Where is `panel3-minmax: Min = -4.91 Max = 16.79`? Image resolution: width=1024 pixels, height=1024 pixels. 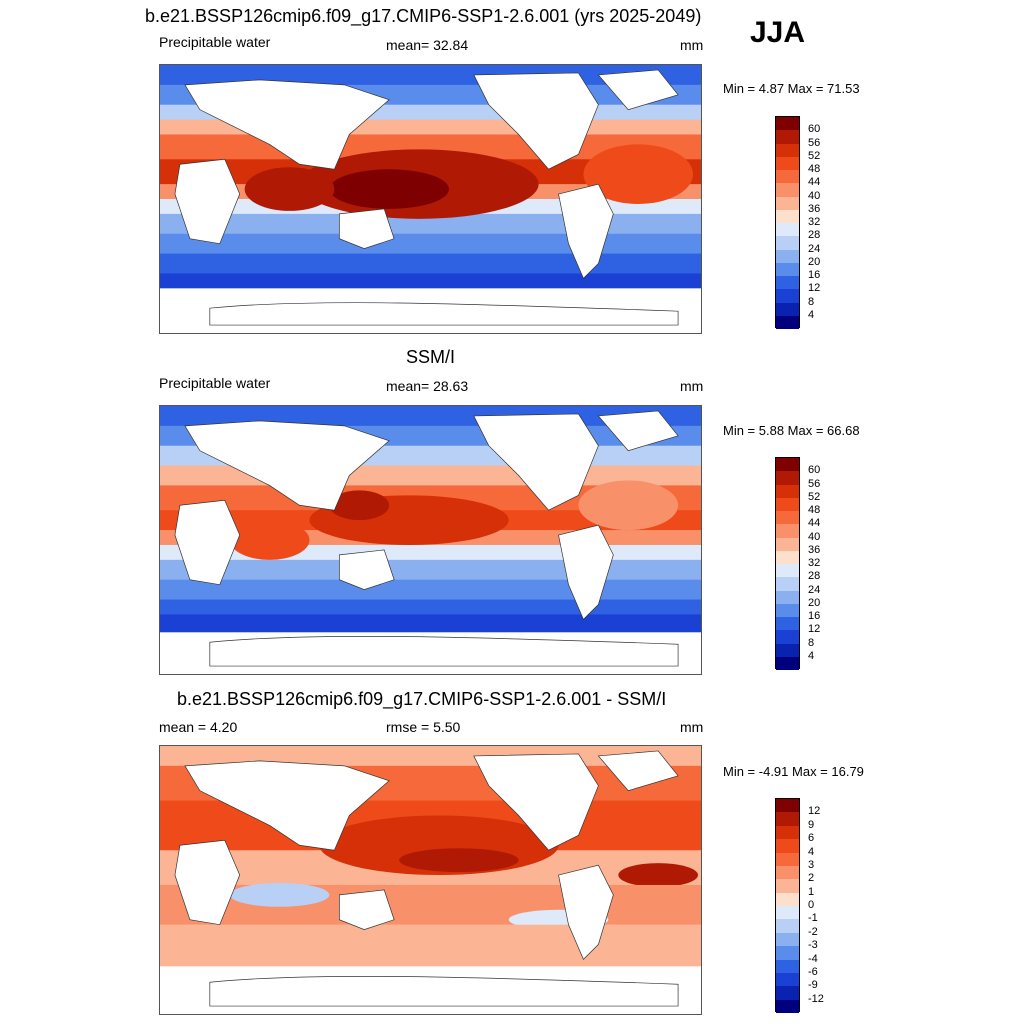 panel3-minmax: Min = -4.91 Max = 16.79 is located at coordinates (793, 771).